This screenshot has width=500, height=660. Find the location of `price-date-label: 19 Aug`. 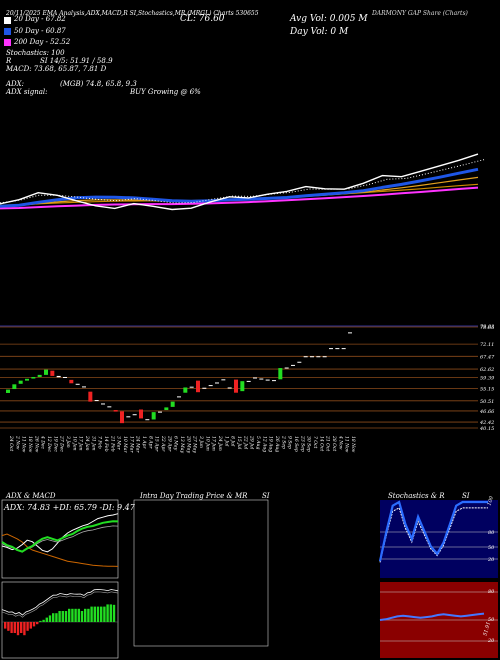

price-date-label: 19 Aug is located at coordinates (271, 444).